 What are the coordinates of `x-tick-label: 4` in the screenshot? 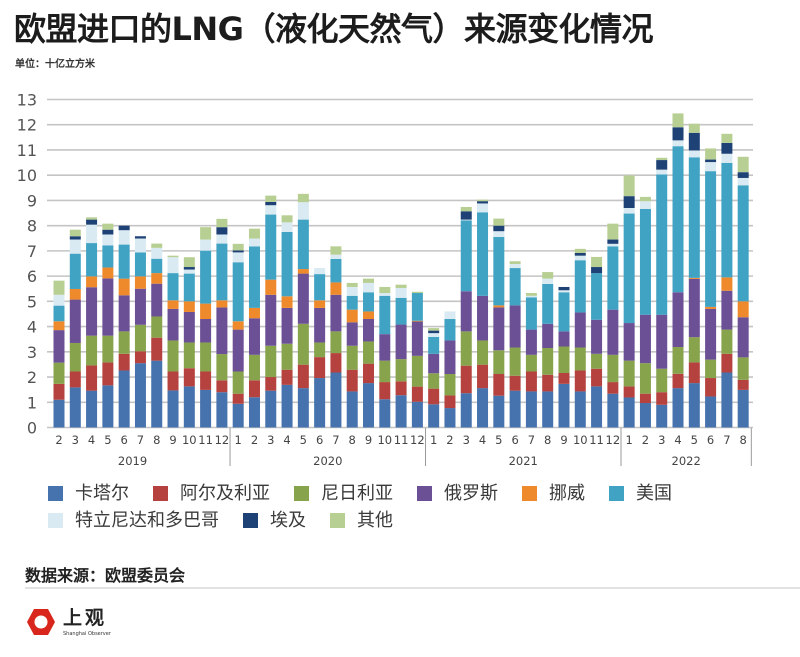 It's located at (677, 440).